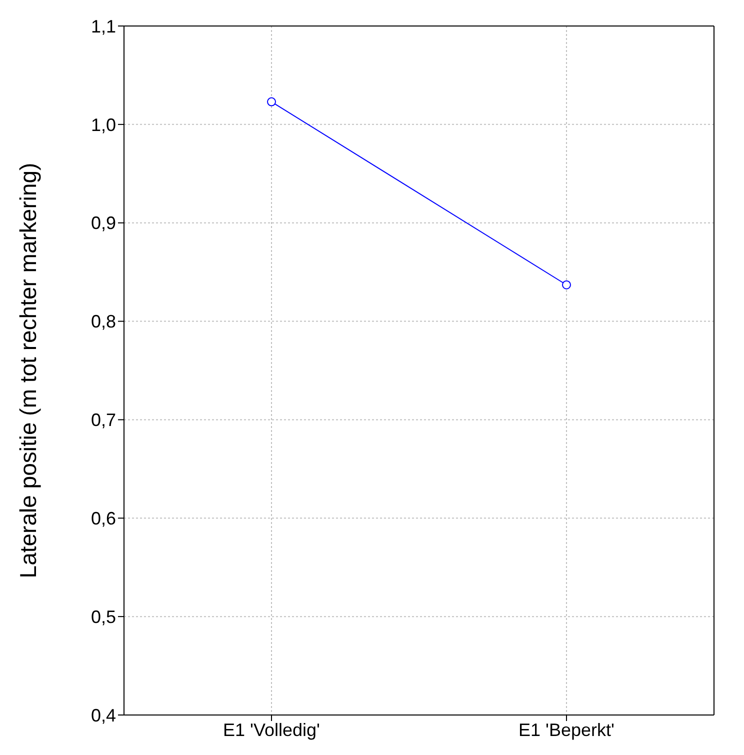 Image resolution: width=744 pixels, height=755 pixels. I want to click on y-tick-label: 0,6, so click(103, 518).